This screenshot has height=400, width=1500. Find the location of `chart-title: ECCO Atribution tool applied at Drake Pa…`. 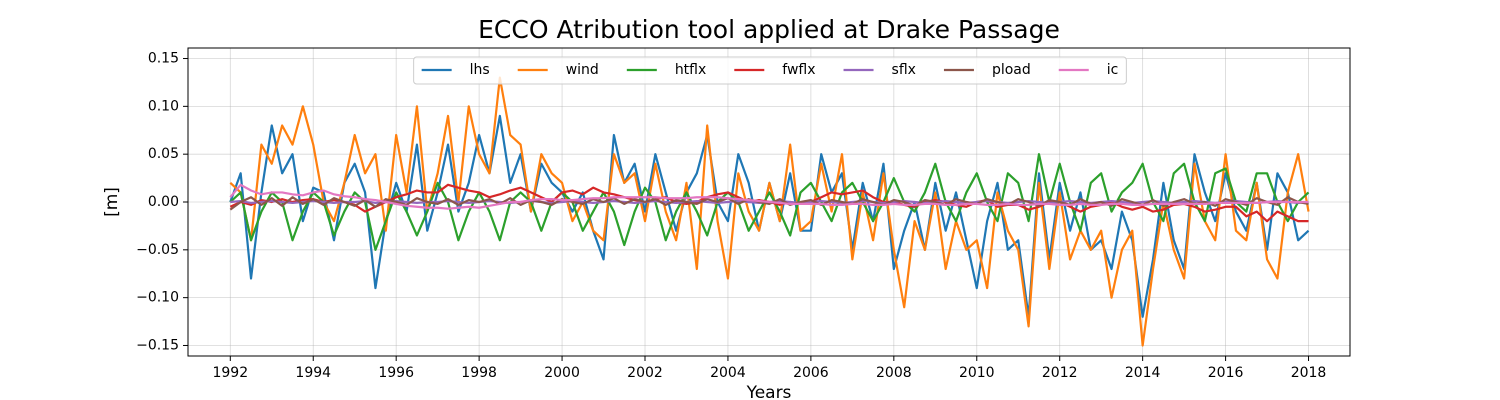

chart-title: ECCO Atribution tool applied at Drake Pa… is located at coordinates (769, 29).